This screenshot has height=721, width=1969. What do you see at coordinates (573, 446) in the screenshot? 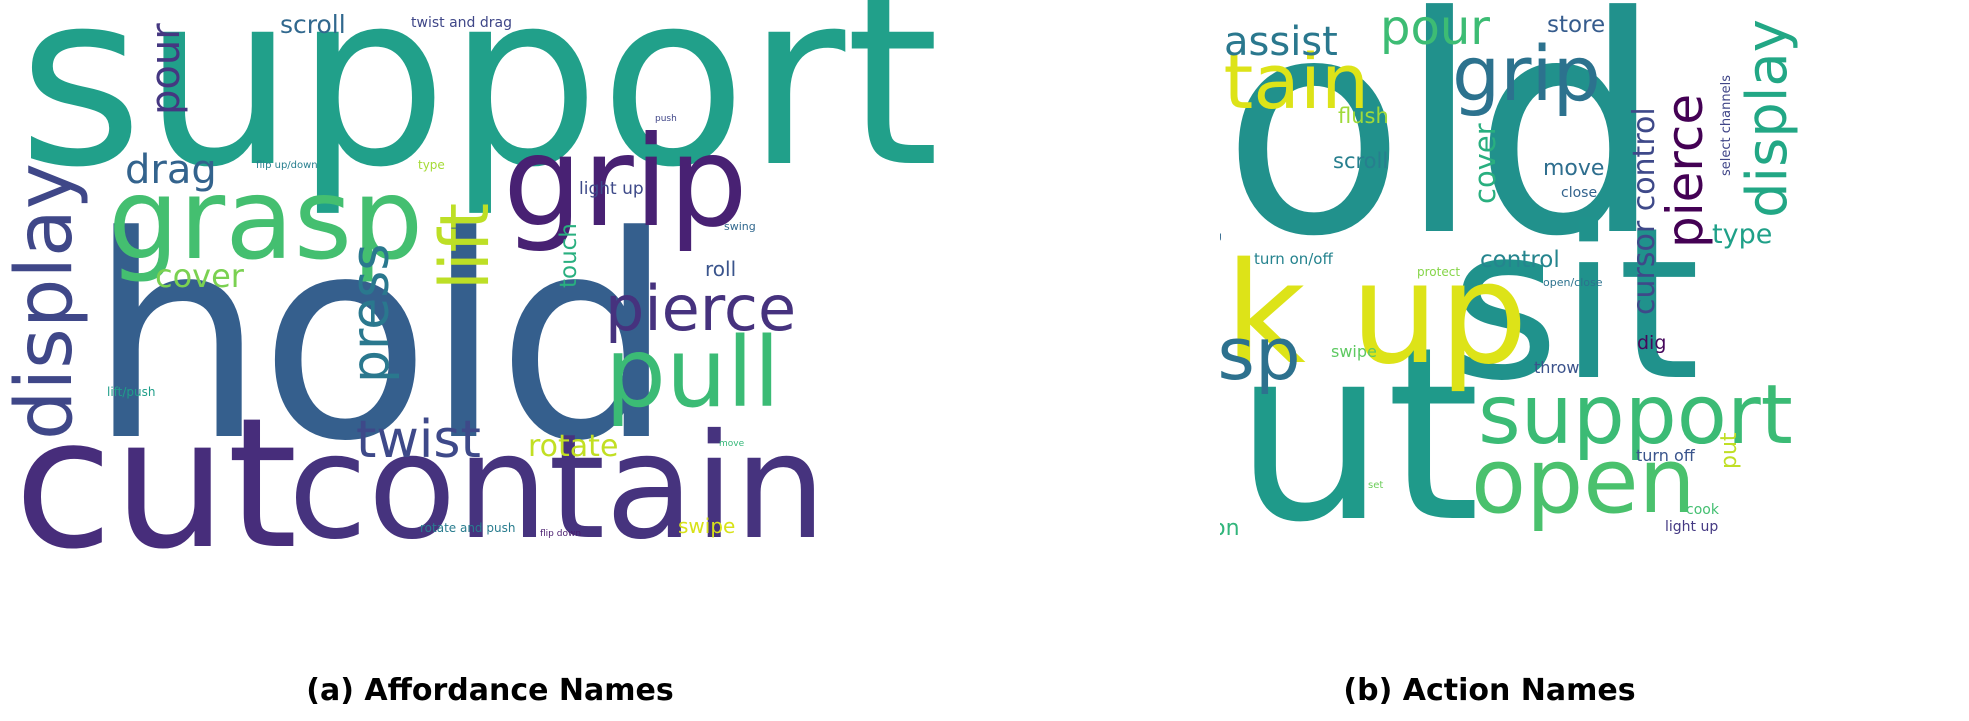
I see `word-rotate: rotate` at bounding box center [573, 446].